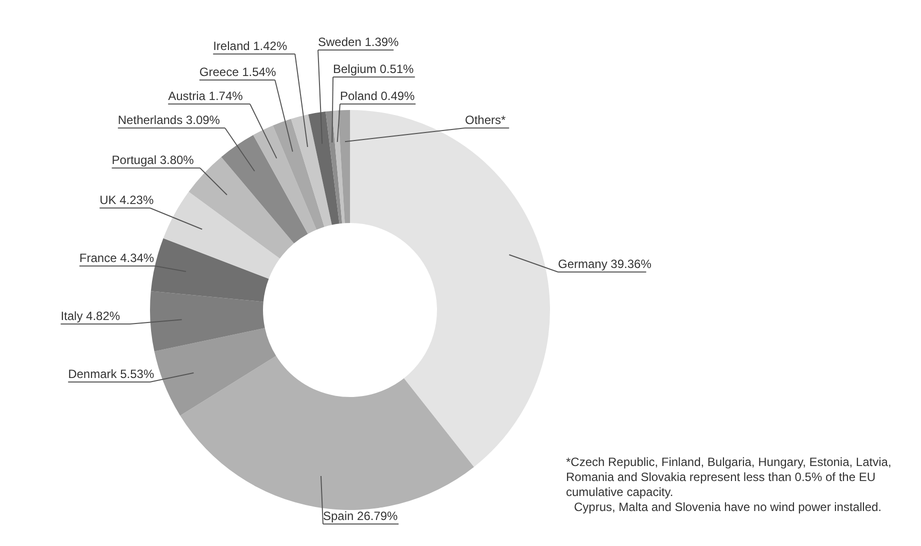  I want to click on slice-label: UK 4.23%, so click(127, 200).